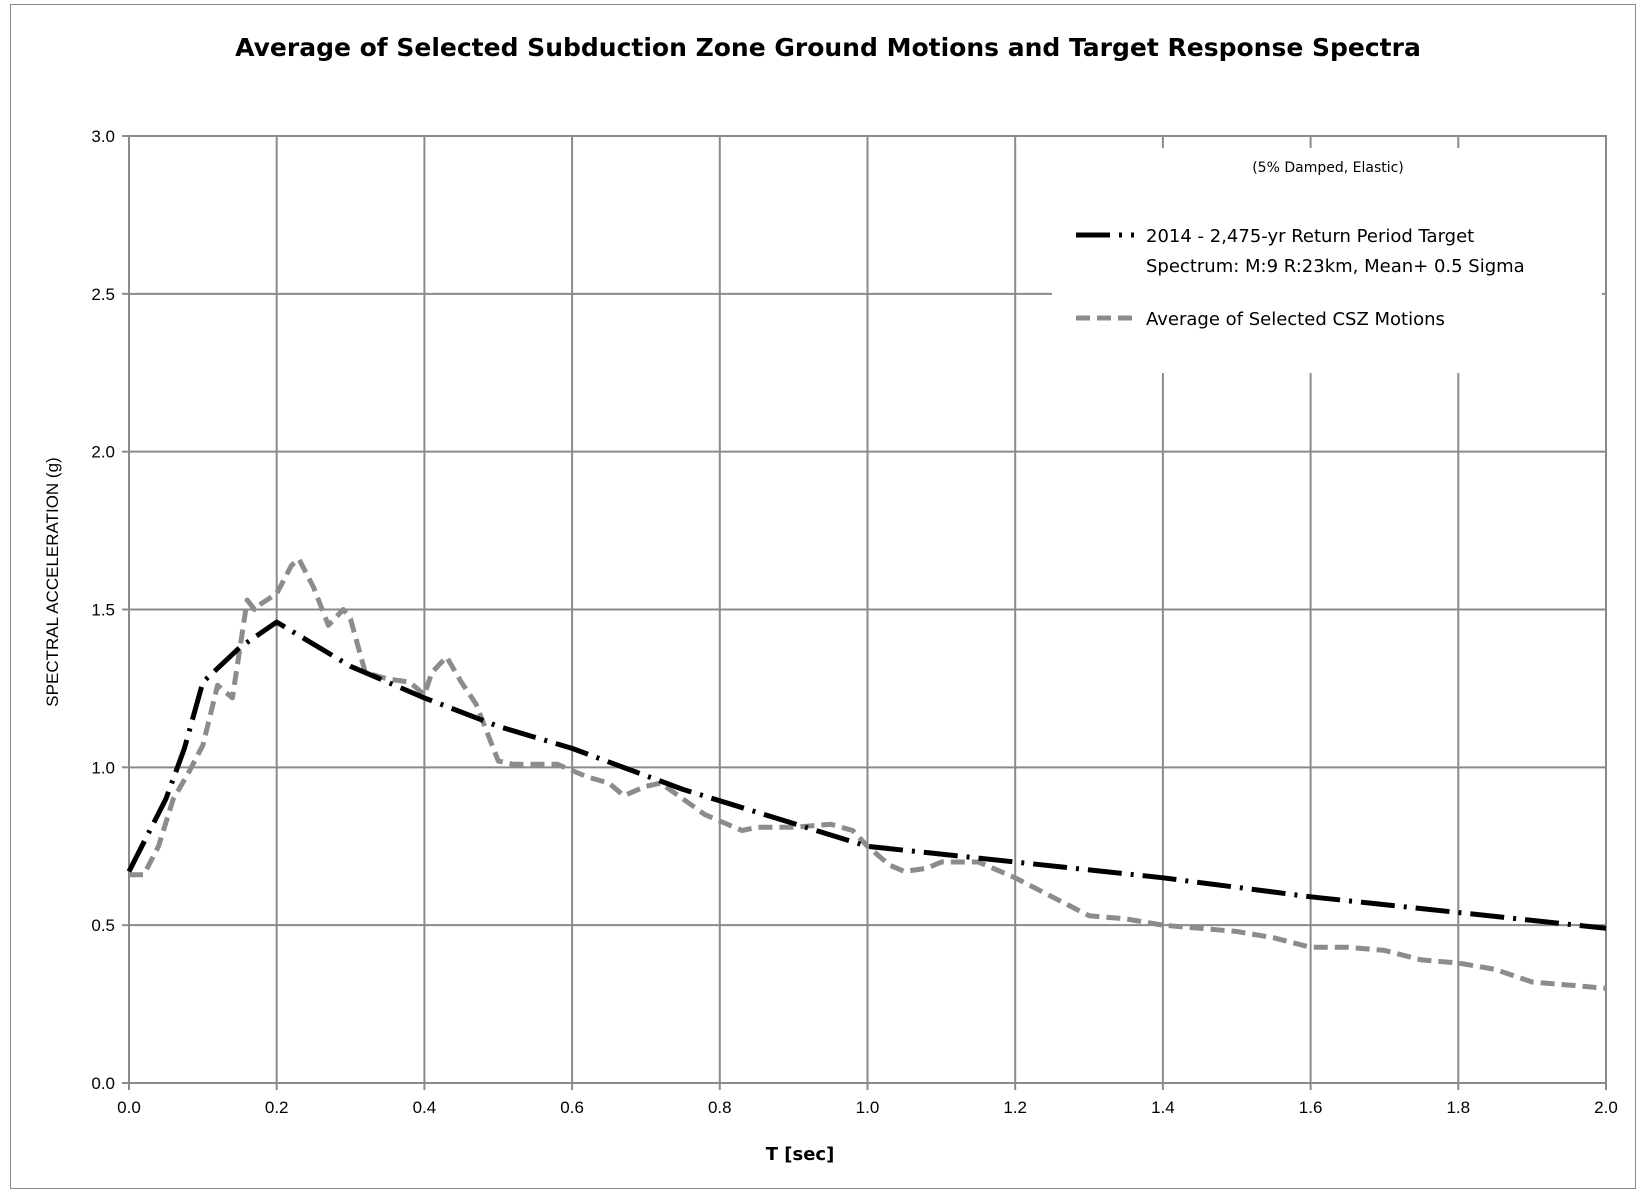  Describe the element at coordinates (1015, 1107) in the screenshot. I see `x-tick-label: 1.2` at that location.